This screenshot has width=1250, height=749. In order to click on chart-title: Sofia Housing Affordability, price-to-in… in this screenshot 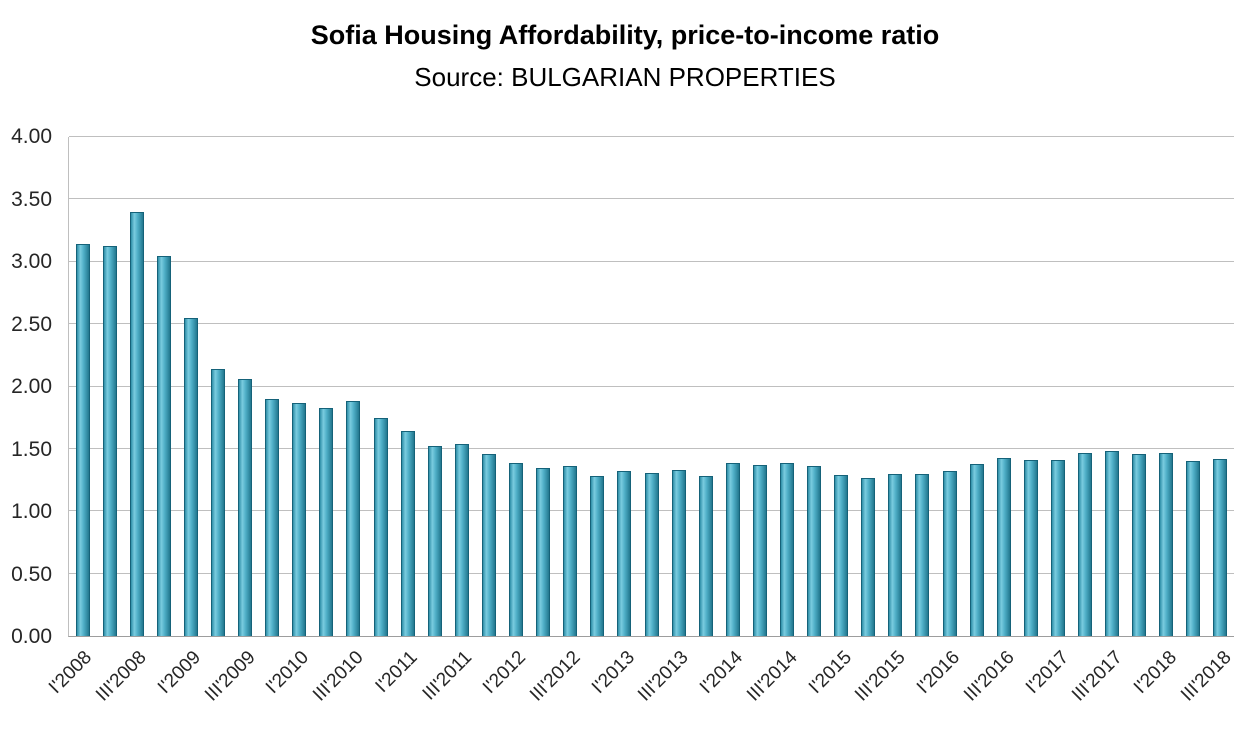, I will do `click(625, 35)`.